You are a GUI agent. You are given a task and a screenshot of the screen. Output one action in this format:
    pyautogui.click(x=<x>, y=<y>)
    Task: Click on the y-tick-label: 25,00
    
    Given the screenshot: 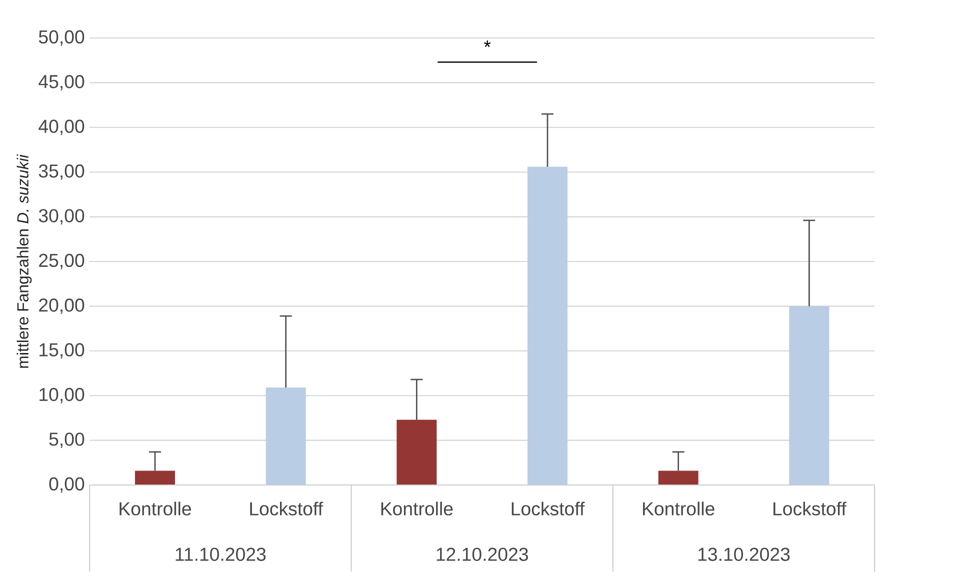 What is the action you would take?
    pyautogui.click(x=61, y=262)
    